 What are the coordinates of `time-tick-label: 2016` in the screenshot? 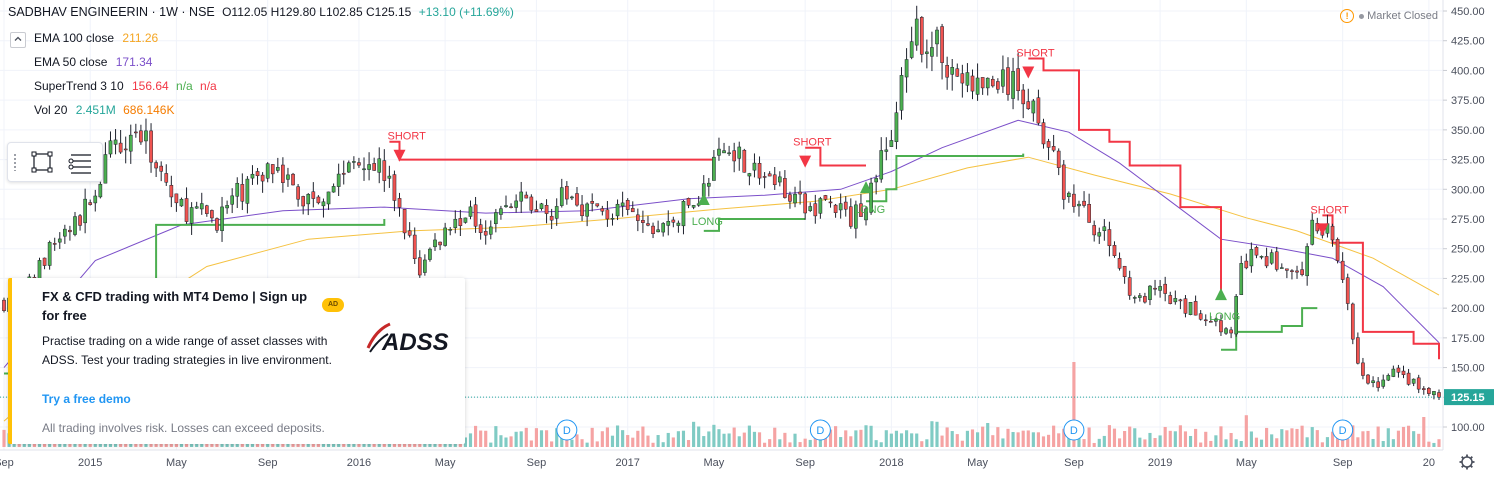 It's located at (359, 463).